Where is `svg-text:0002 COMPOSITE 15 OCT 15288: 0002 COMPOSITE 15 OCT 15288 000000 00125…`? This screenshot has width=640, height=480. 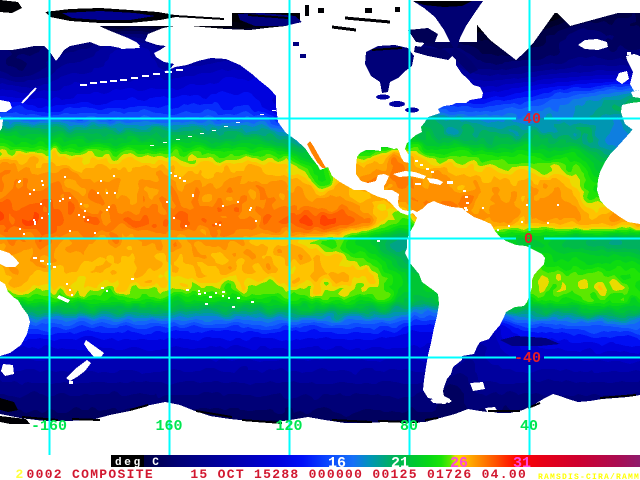 svg-text:0002 COMPOSITE 15 OCT 15288: 0002 COMPOSITE 15 OCT 15288 000000 00125… is located at coordinates (277, 473).